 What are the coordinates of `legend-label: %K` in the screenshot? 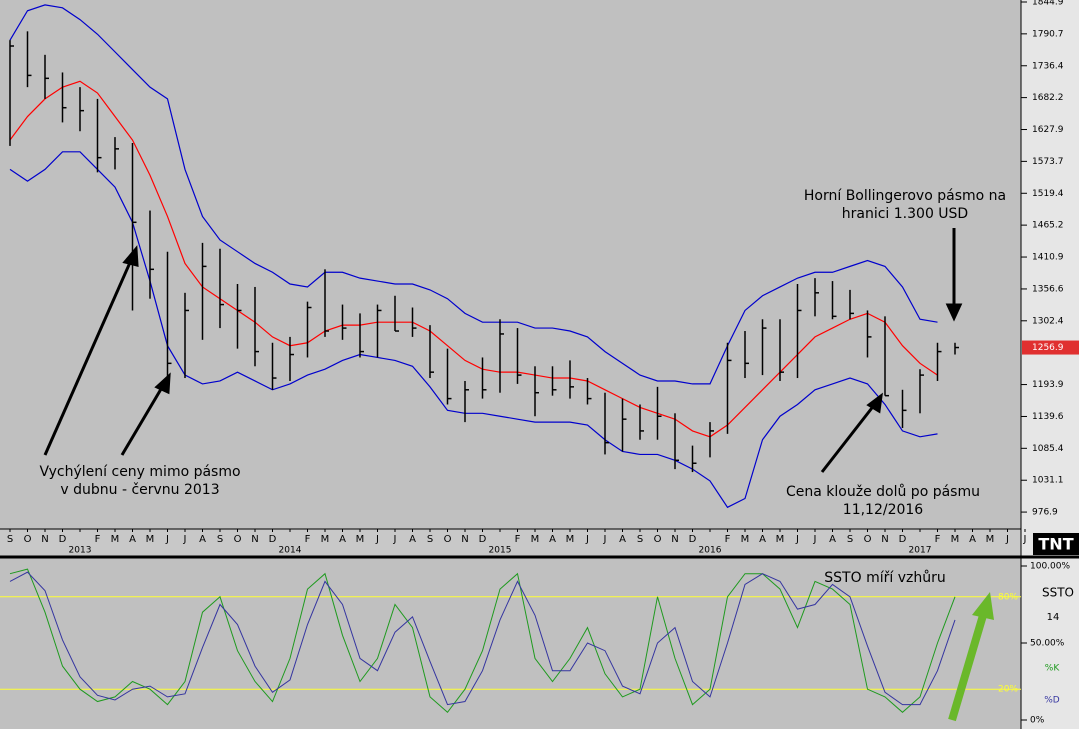 It's located at (1053, 669).